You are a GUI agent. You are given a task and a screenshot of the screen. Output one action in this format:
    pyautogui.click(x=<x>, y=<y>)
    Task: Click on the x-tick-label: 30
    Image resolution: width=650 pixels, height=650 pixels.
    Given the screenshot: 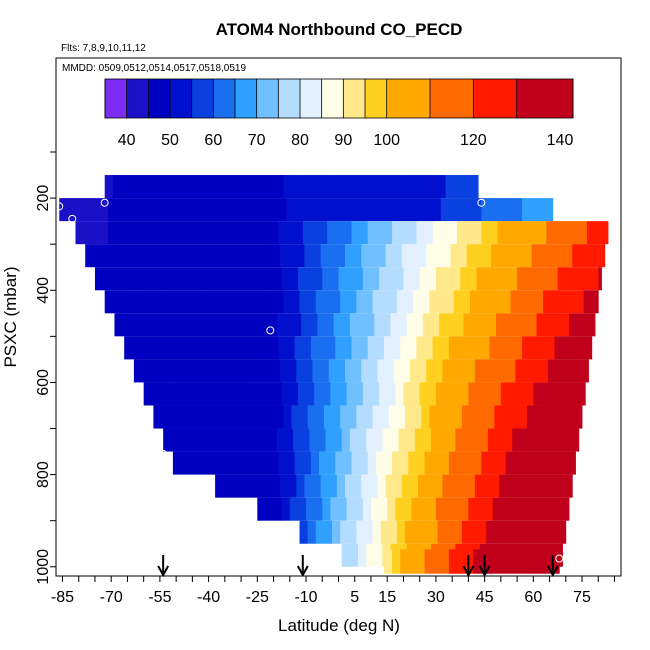 What is the action you would take?
    pyautogui.click(x=436, y=597)
    